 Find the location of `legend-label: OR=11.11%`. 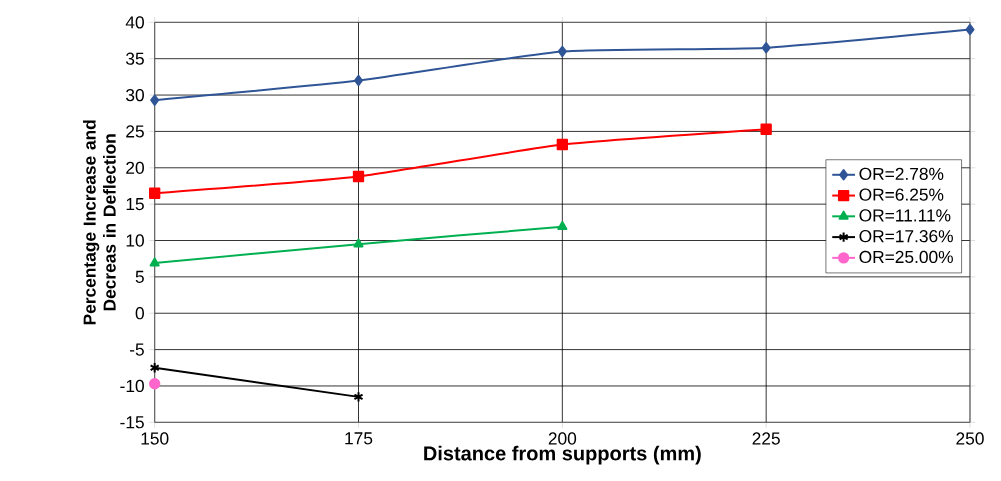

legend-label: OR=11.11% is located at coordinates (905, 215).